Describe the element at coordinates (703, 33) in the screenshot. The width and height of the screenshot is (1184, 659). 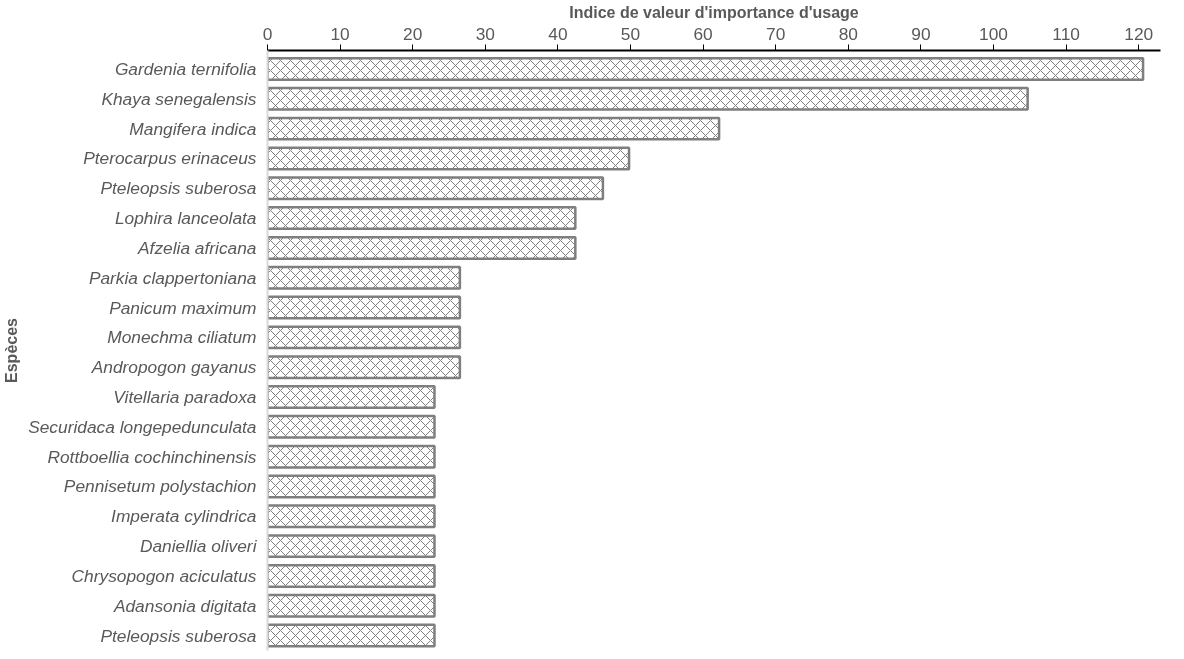
I see `x-tick-label: 60` at that location.